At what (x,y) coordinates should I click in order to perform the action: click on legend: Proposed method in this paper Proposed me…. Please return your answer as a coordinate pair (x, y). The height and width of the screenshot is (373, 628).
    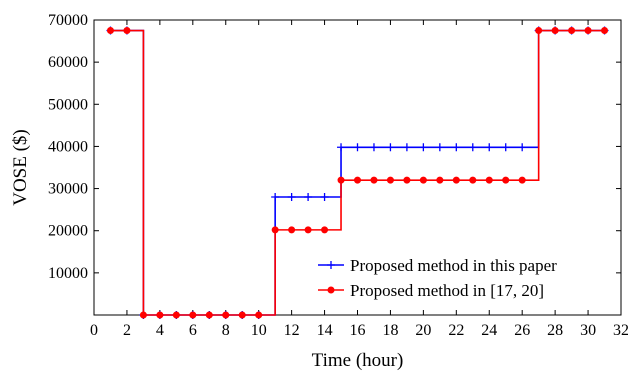
    Looking at the image, I should click on (437, 278).